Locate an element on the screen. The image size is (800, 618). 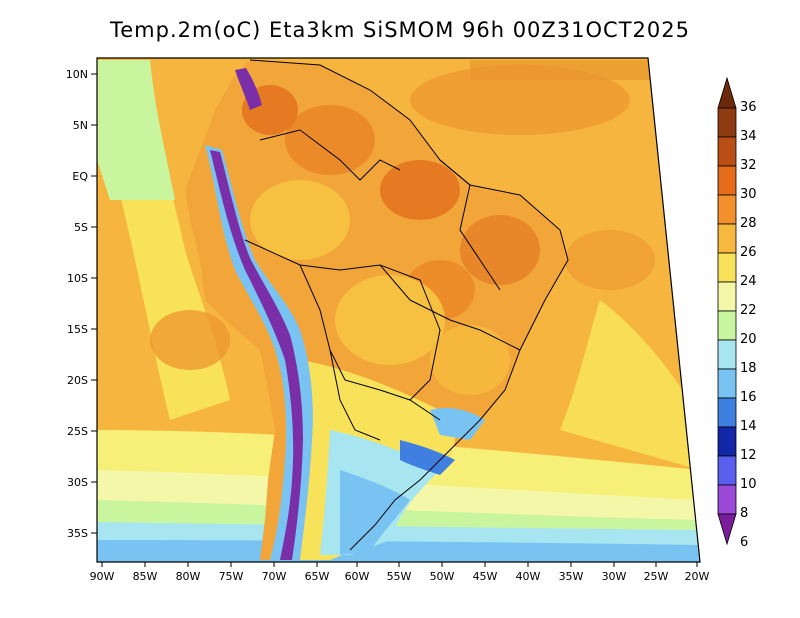
lon-tick-label: 55W is located at coordinates (399, 576).